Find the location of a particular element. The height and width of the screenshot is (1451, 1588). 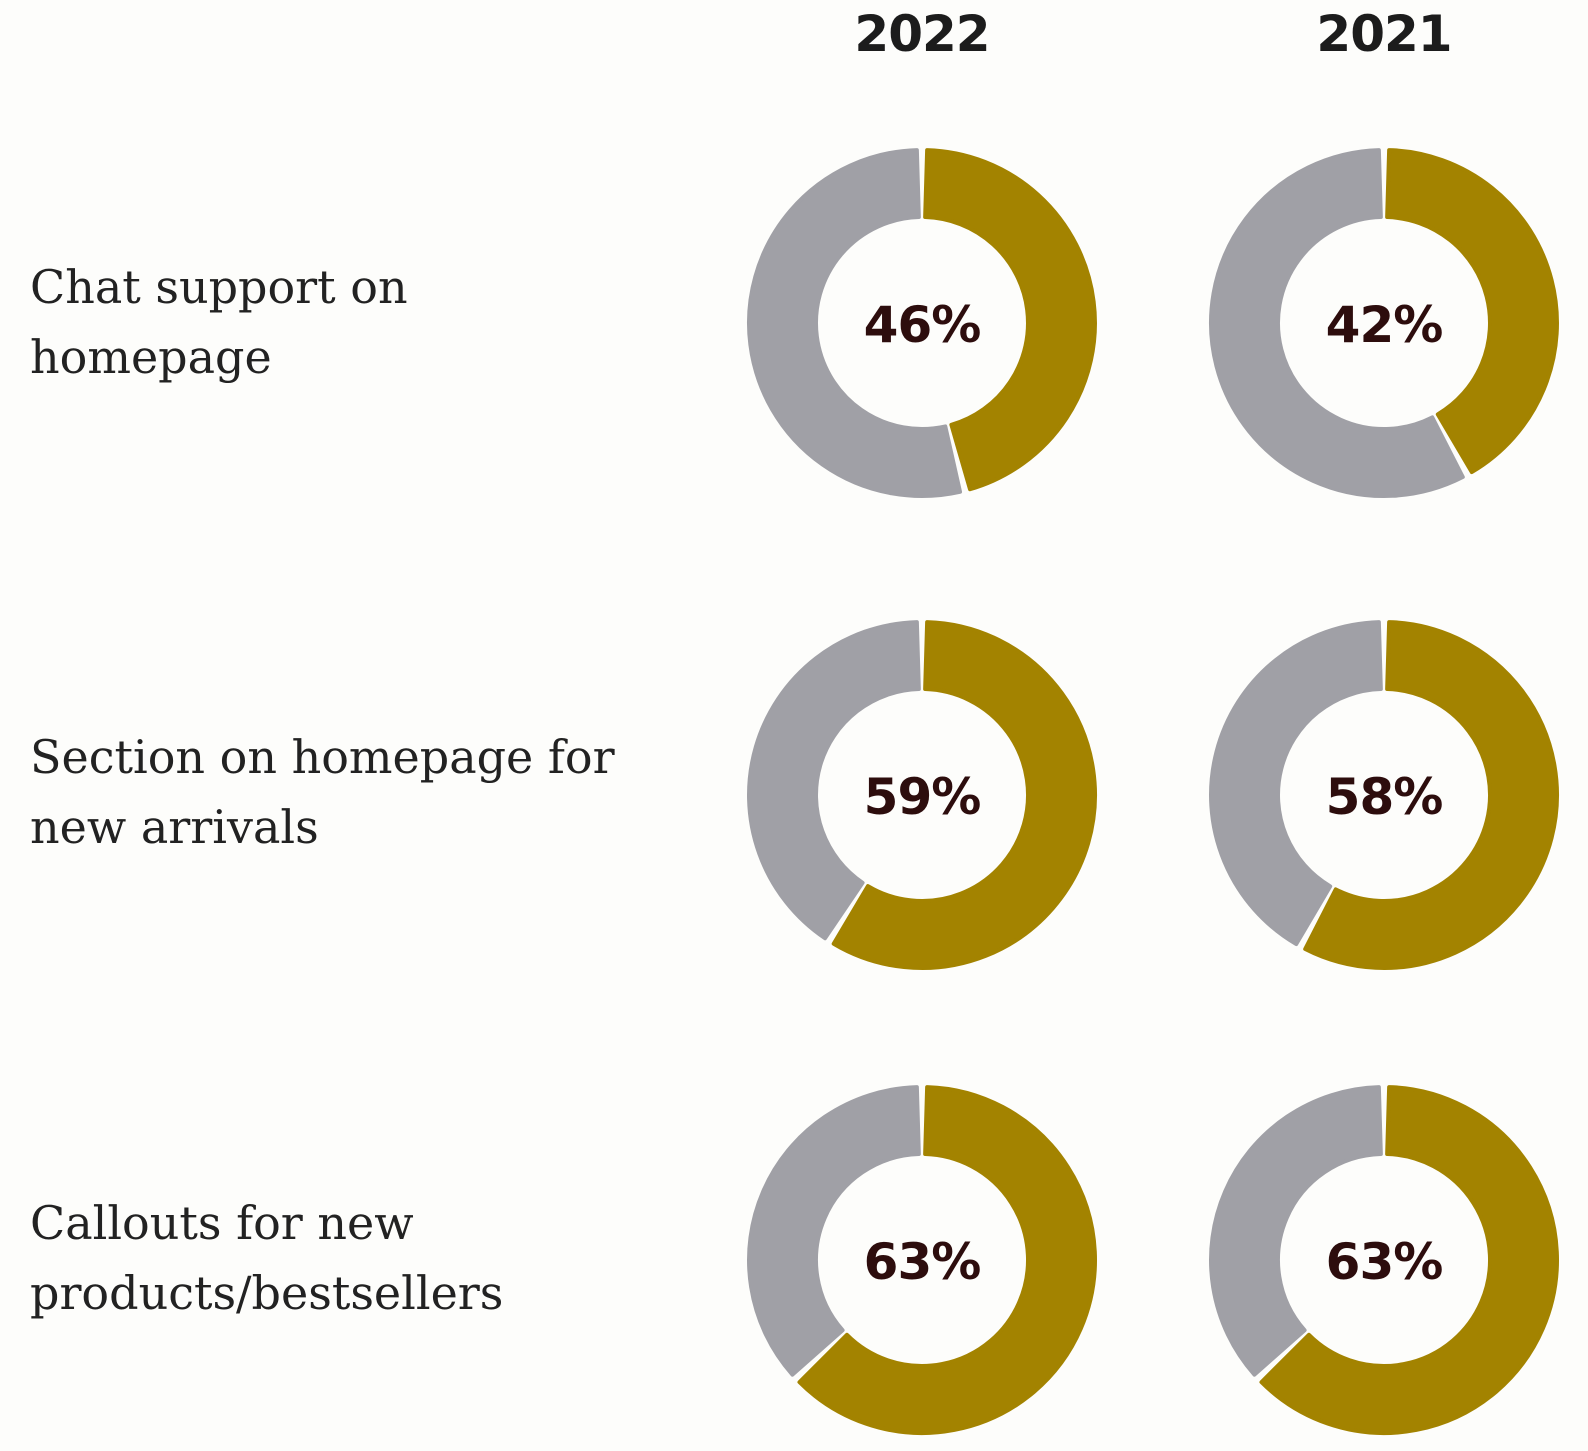

donut-value-label: 42% is located at coordinates (1384, 325).